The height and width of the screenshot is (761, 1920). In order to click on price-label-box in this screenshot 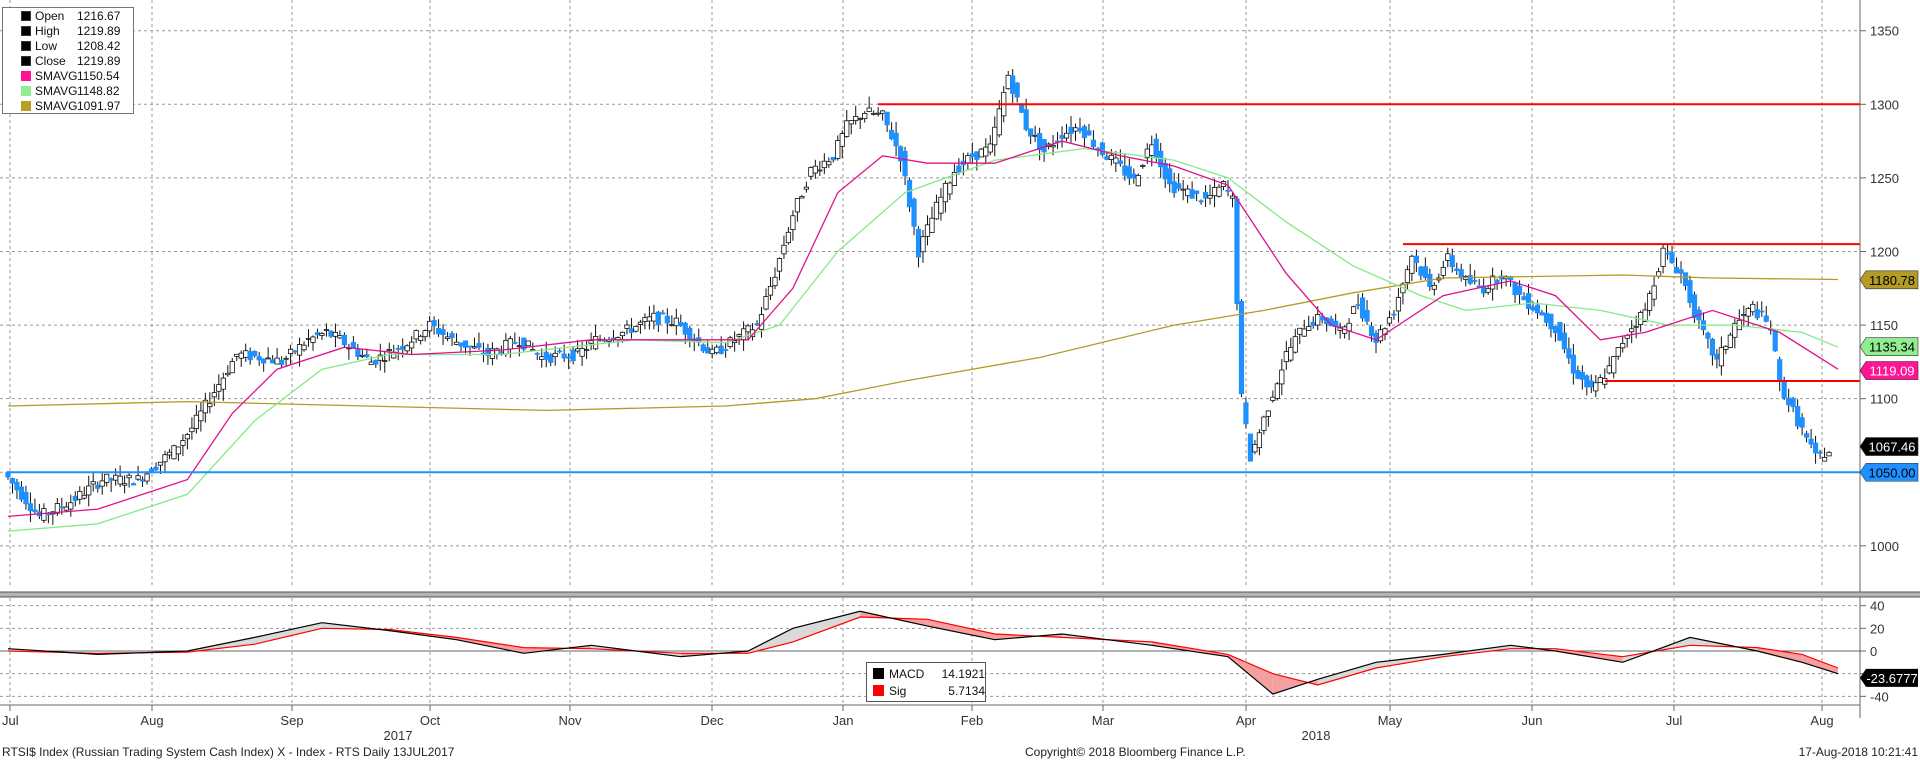, I will do `click(1889, 280)`.